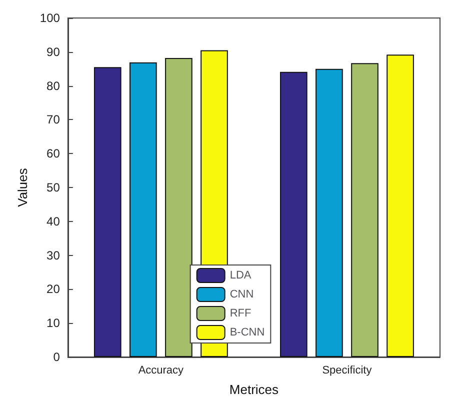  What do you see at coordinates (53, 289) in the screenshot?
I see `y-tick-label: 20` at bounding box center [53, 289].